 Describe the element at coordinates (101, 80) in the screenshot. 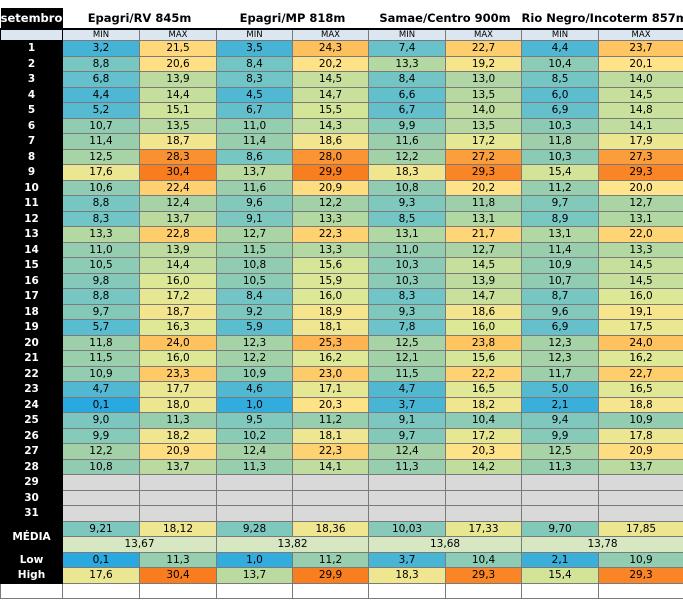

I see `temp-cell: 6,8` at that location.